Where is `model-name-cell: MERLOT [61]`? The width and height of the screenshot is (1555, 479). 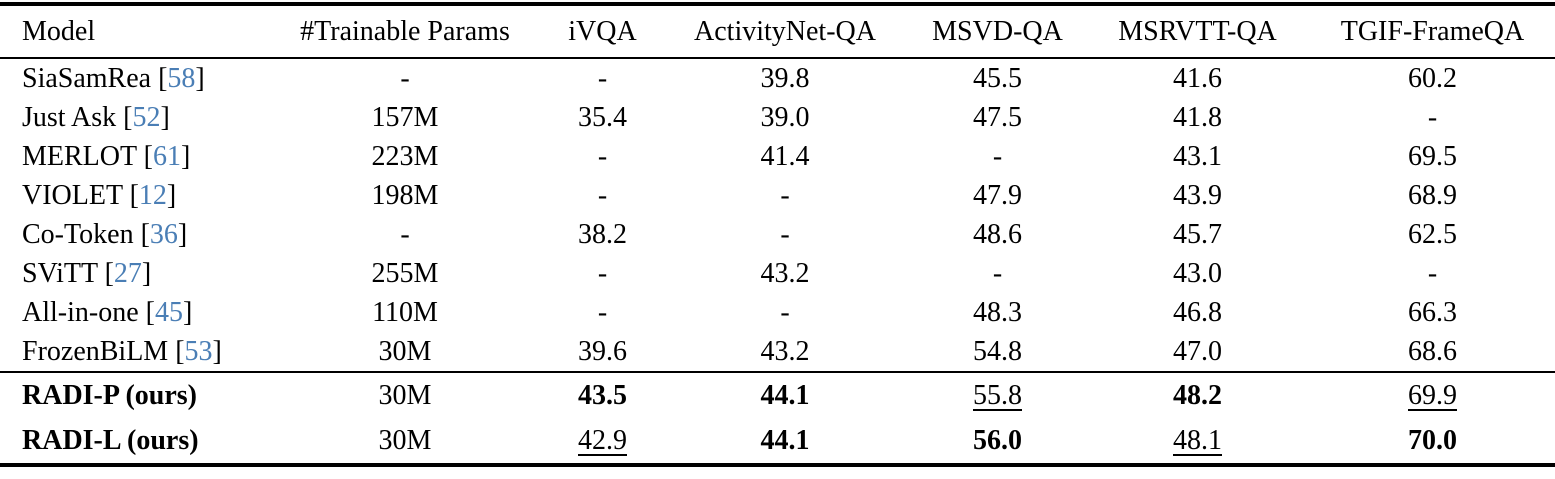
model-name-cell: MERLOT [61] is located at coordinates (132, 156).